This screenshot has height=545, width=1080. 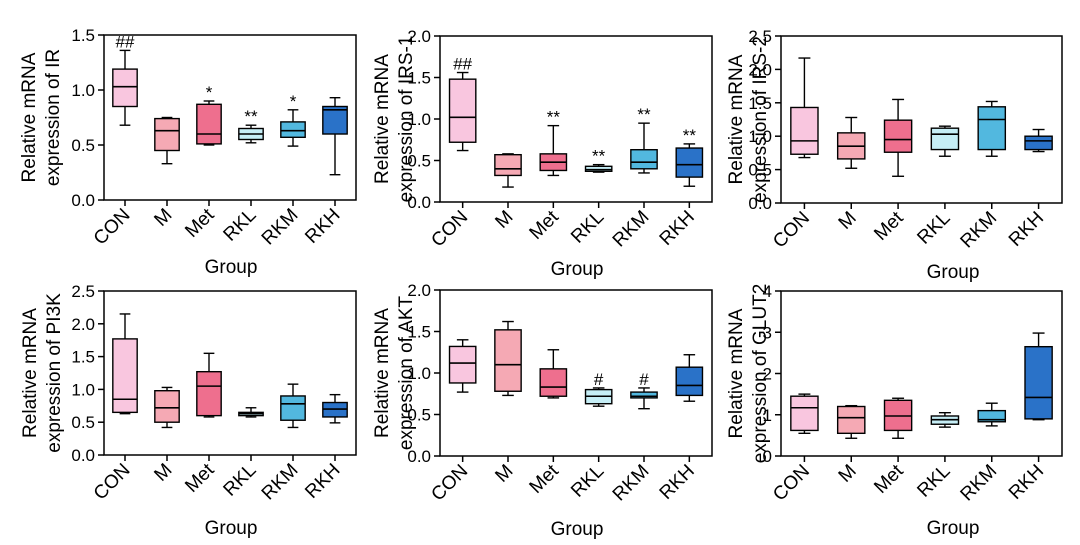 What do you see at coordinates (767, 291) in the screenshot?
I see `y-tick-label: 4` at bounding box center [767, 291].